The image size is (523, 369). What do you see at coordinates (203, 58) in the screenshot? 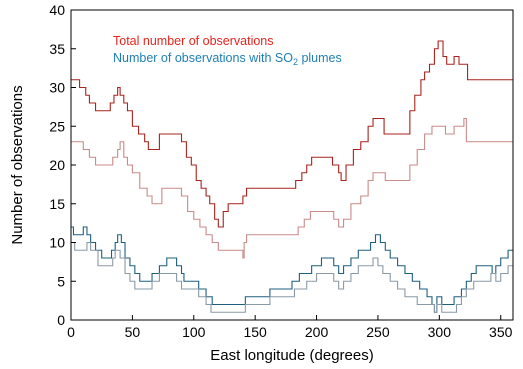
I see `legend-so2-main: Number of observations with SO` at bounding box center [203, 58].